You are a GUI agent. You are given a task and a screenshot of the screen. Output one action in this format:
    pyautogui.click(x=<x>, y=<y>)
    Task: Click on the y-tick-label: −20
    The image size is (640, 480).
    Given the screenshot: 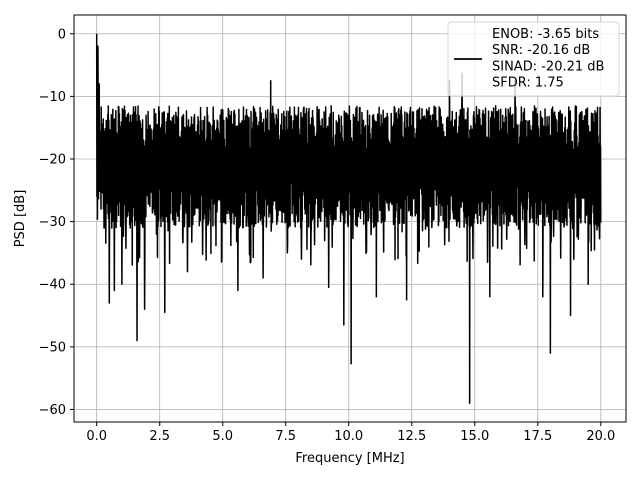 What is the action you would take?
    pyautogui.click(x=52, y=160)
    